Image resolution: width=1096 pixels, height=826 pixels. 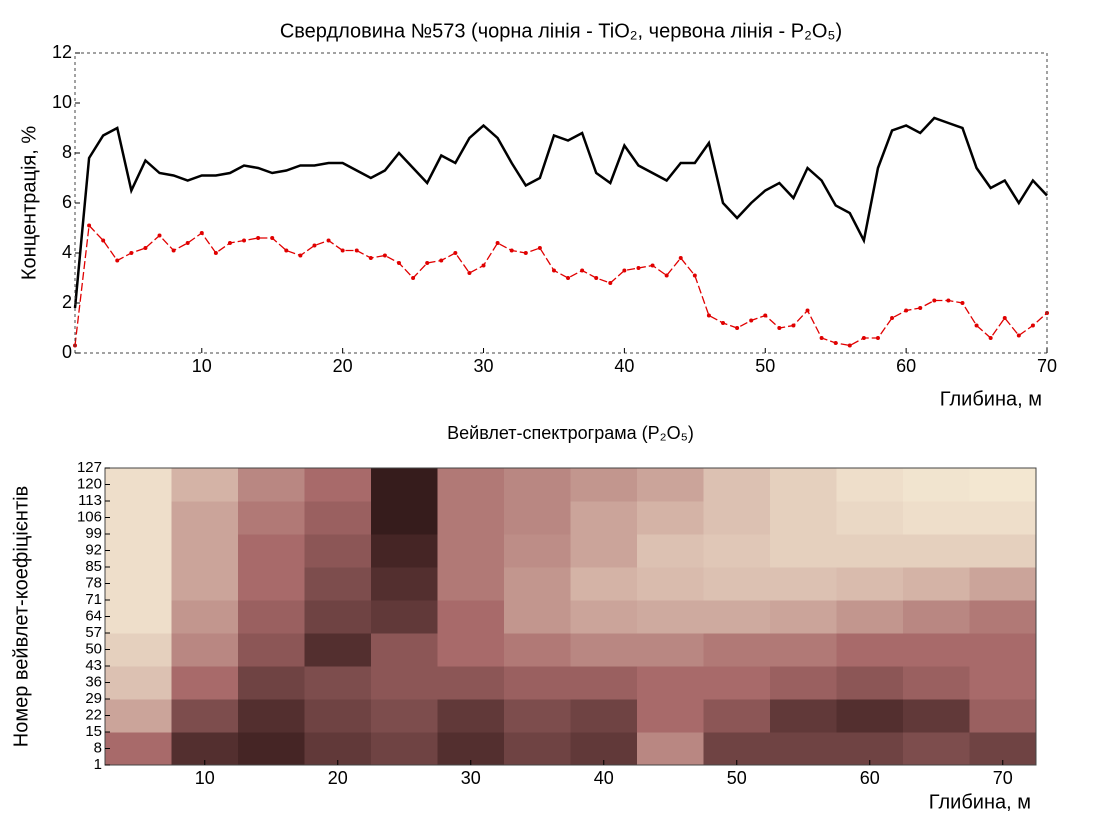 What do you see at coordinates (98, 764) in the screenshot?
I see `y-tick-label: 1` at bounding box center [98, 764].